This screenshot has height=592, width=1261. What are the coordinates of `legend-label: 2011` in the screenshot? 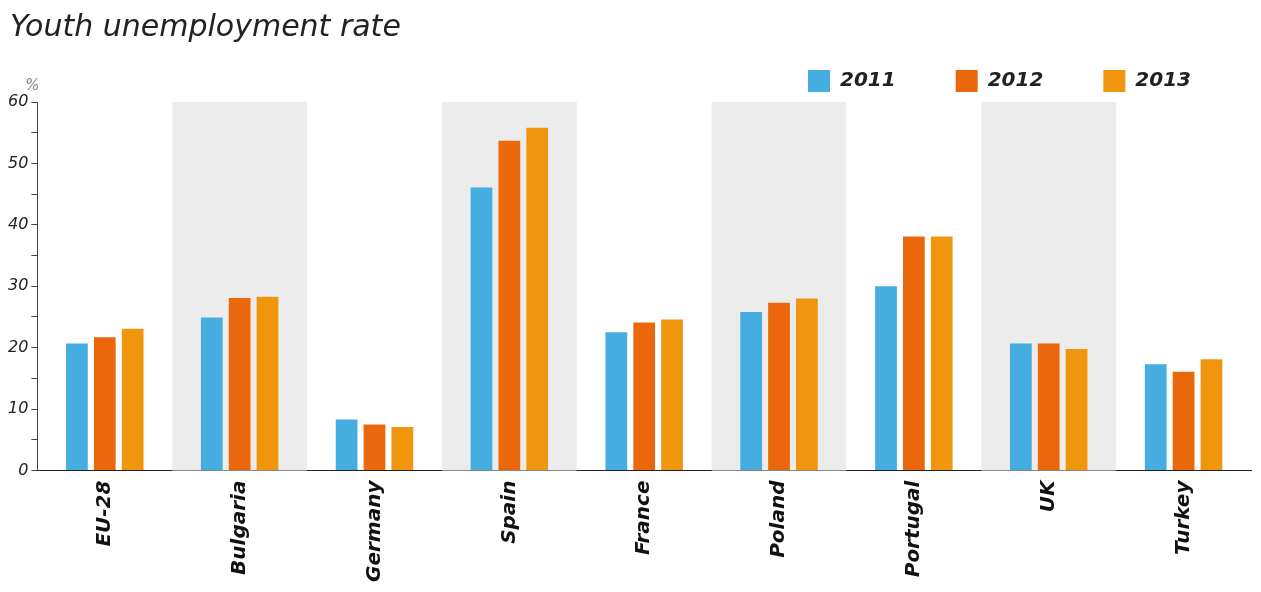 It's located at (868, 79).